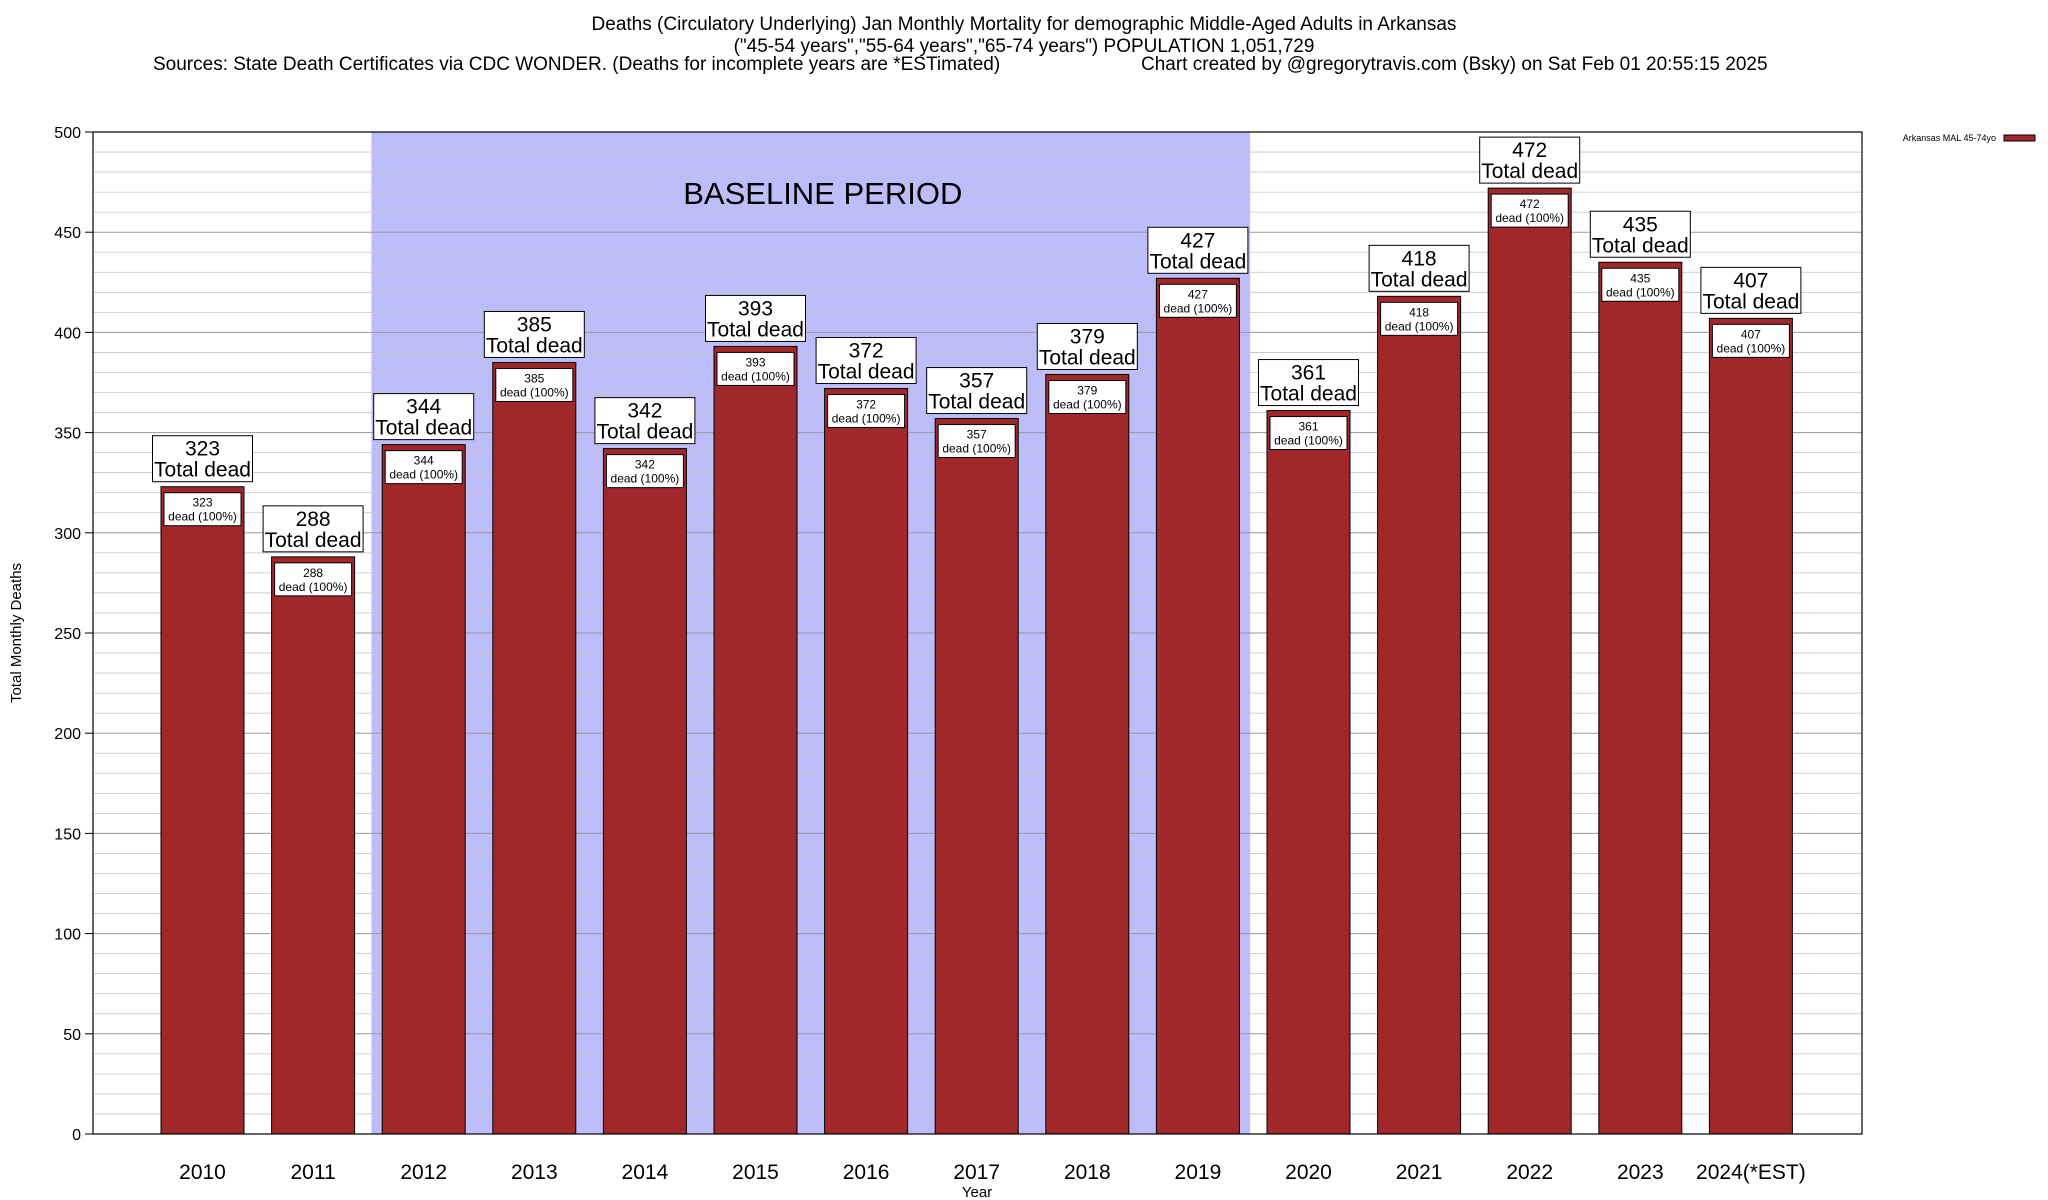 This screenshot has width=2048, height=1200. Describe the element at coordinates (67, 534) in the screenshot. I see `y-tick-label: 300` at that location.